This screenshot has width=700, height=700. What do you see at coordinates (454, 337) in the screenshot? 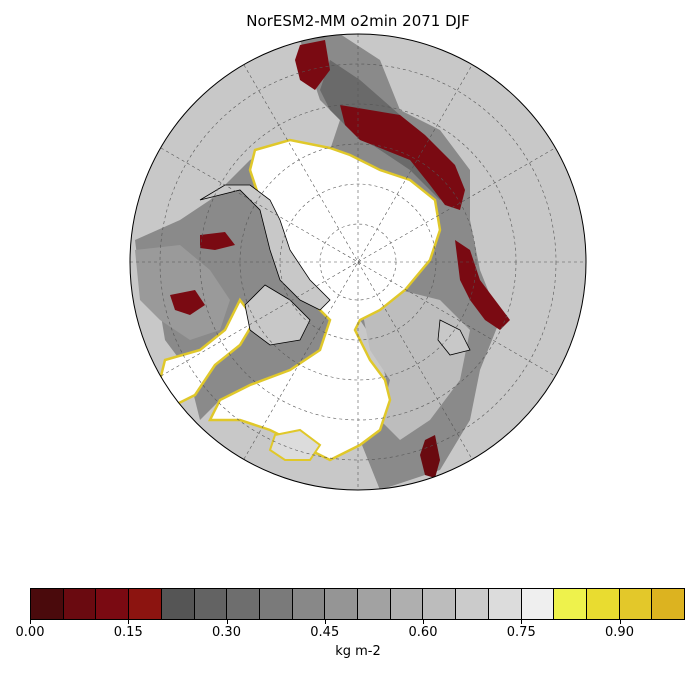
I see `coastline-svalbard` at bounding box center [454, 337].